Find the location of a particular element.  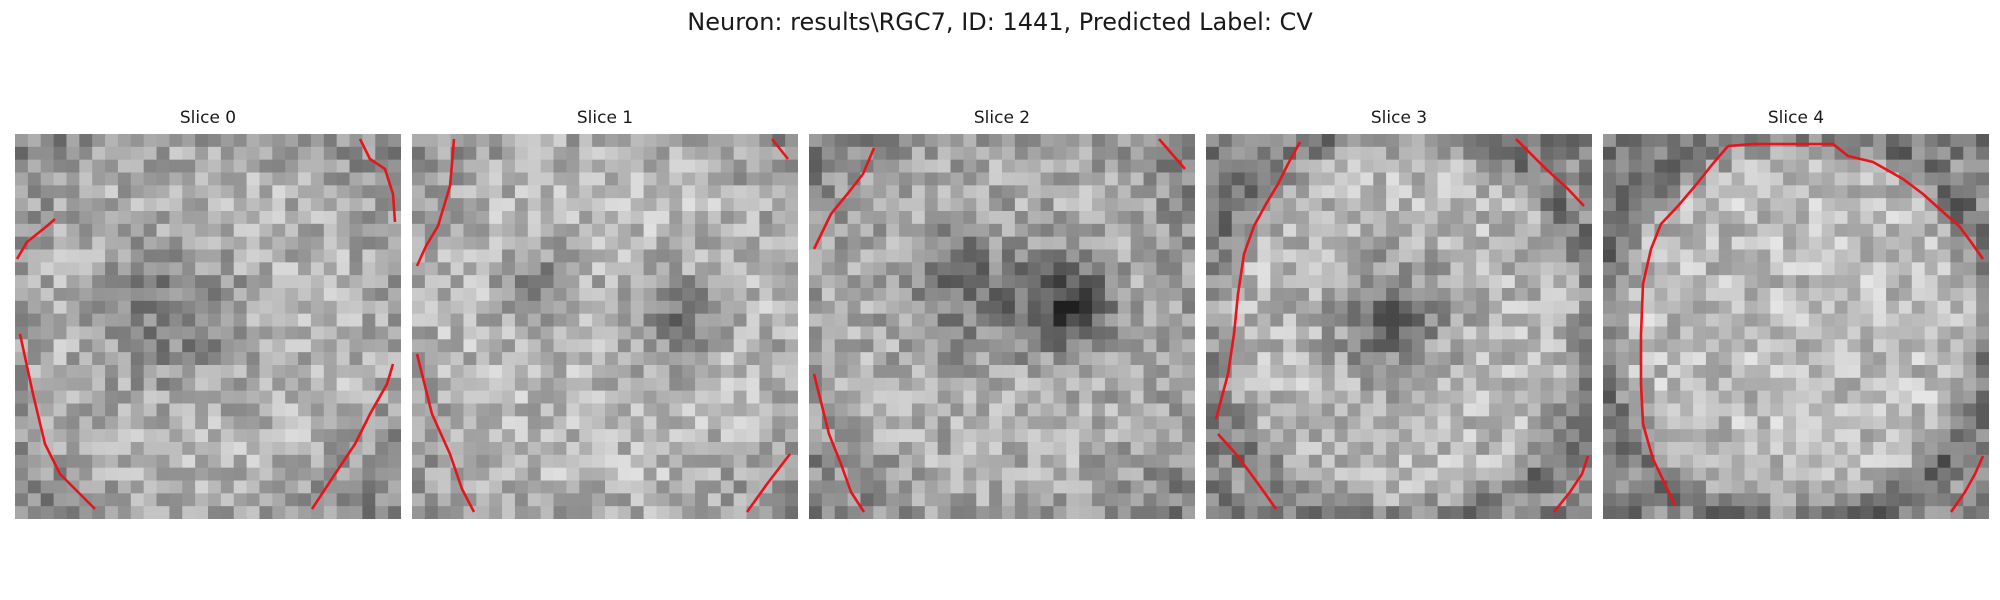

slice-panel-1: Slice 1 is located at coordinates (605, 316).